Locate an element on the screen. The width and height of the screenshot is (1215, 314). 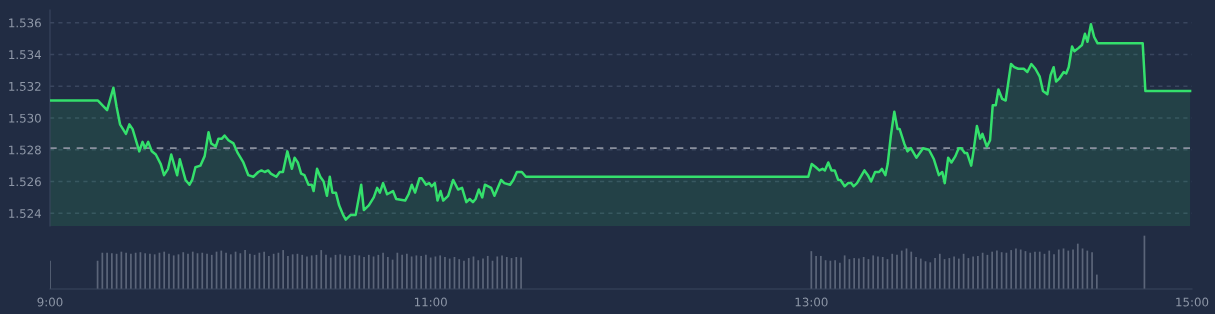
y-tick-label: 1.524 is located at coordinates (25, 213).